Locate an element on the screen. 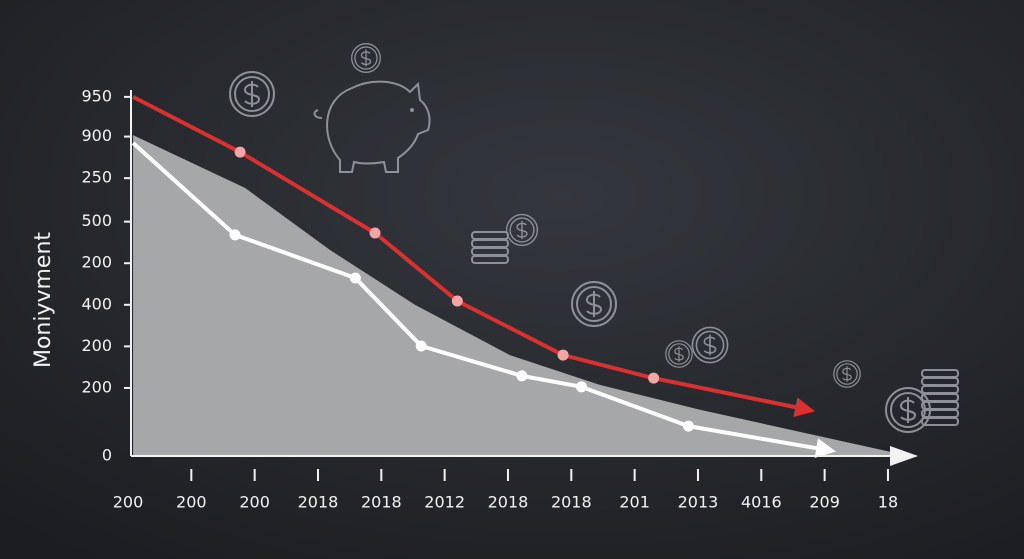 The image size is (1024, 559). x-tick-label: 201 is located at coordinates (634, 502).